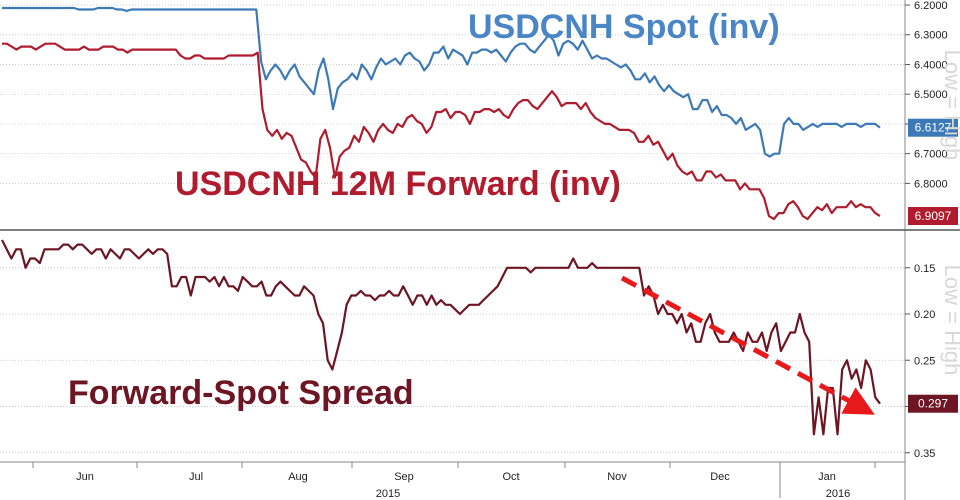 This screenshot has width=960, height=500. Describe the element at coordinates (931, 36) in the screenshot. I see `top-ytick-label: 6.3000` at that location.